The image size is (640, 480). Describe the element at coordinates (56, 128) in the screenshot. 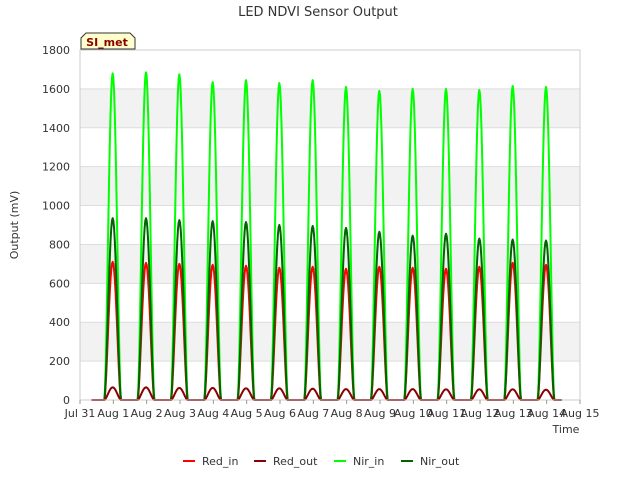

I see `y-tick-label: 1400` at that location.